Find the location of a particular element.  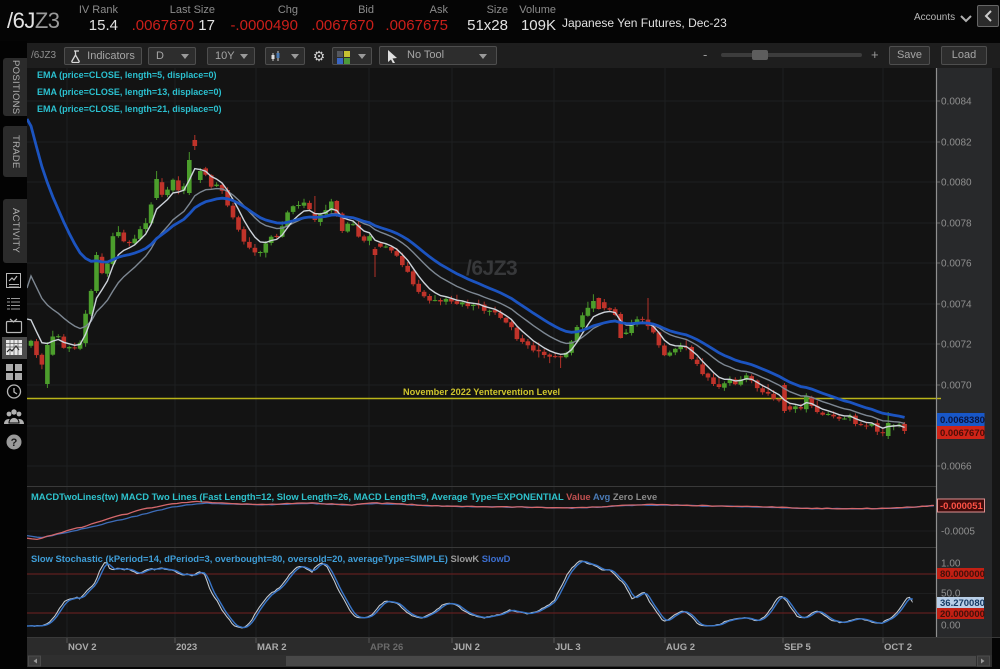

svg-text: AUG 2 is located at coordinates (680, 647).